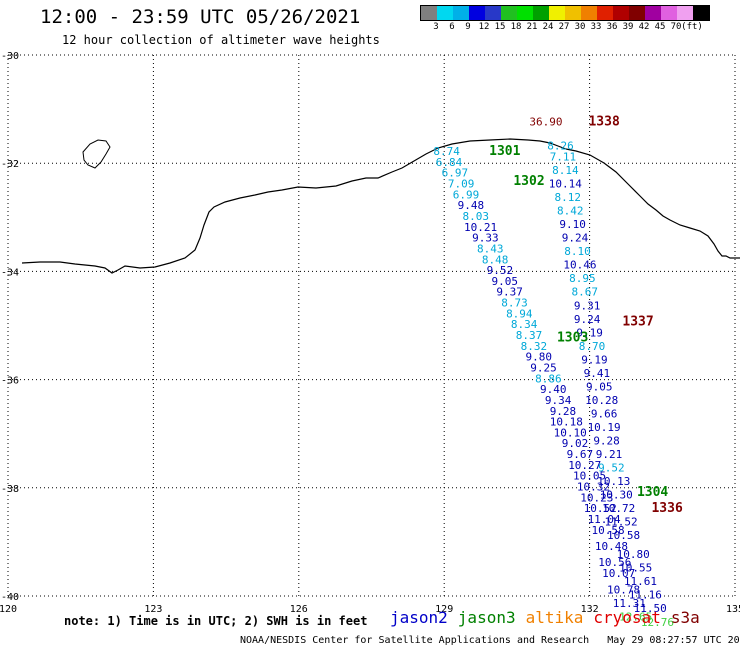 This screenshot has width=740, height=650. I want to click on pass-number-label: 1302, so click(528, 181).